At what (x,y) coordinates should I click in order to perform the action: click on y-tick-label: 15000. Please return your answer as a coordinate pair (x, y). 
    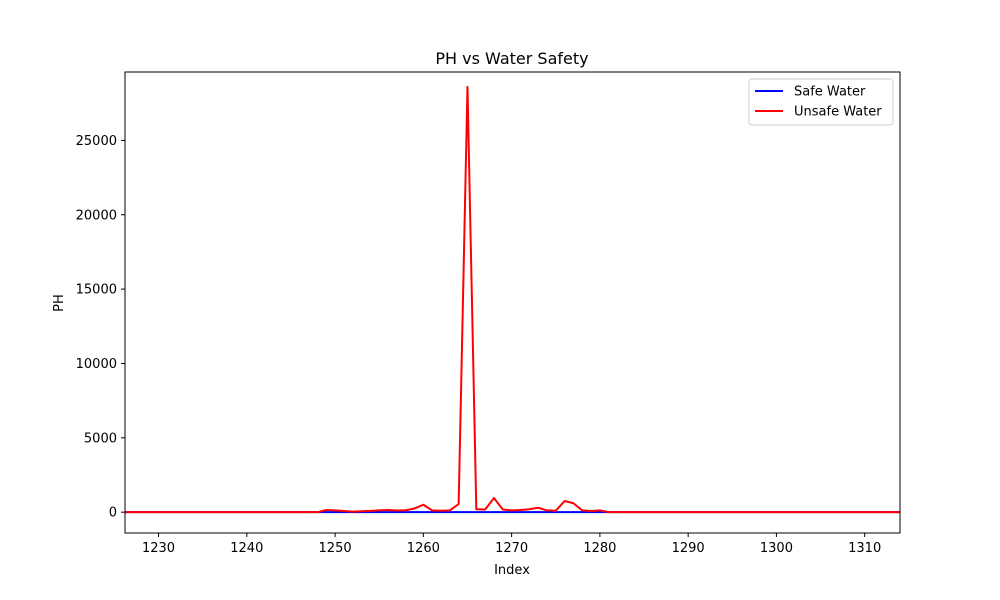
    Looking at the image, I should click on (96, 290).